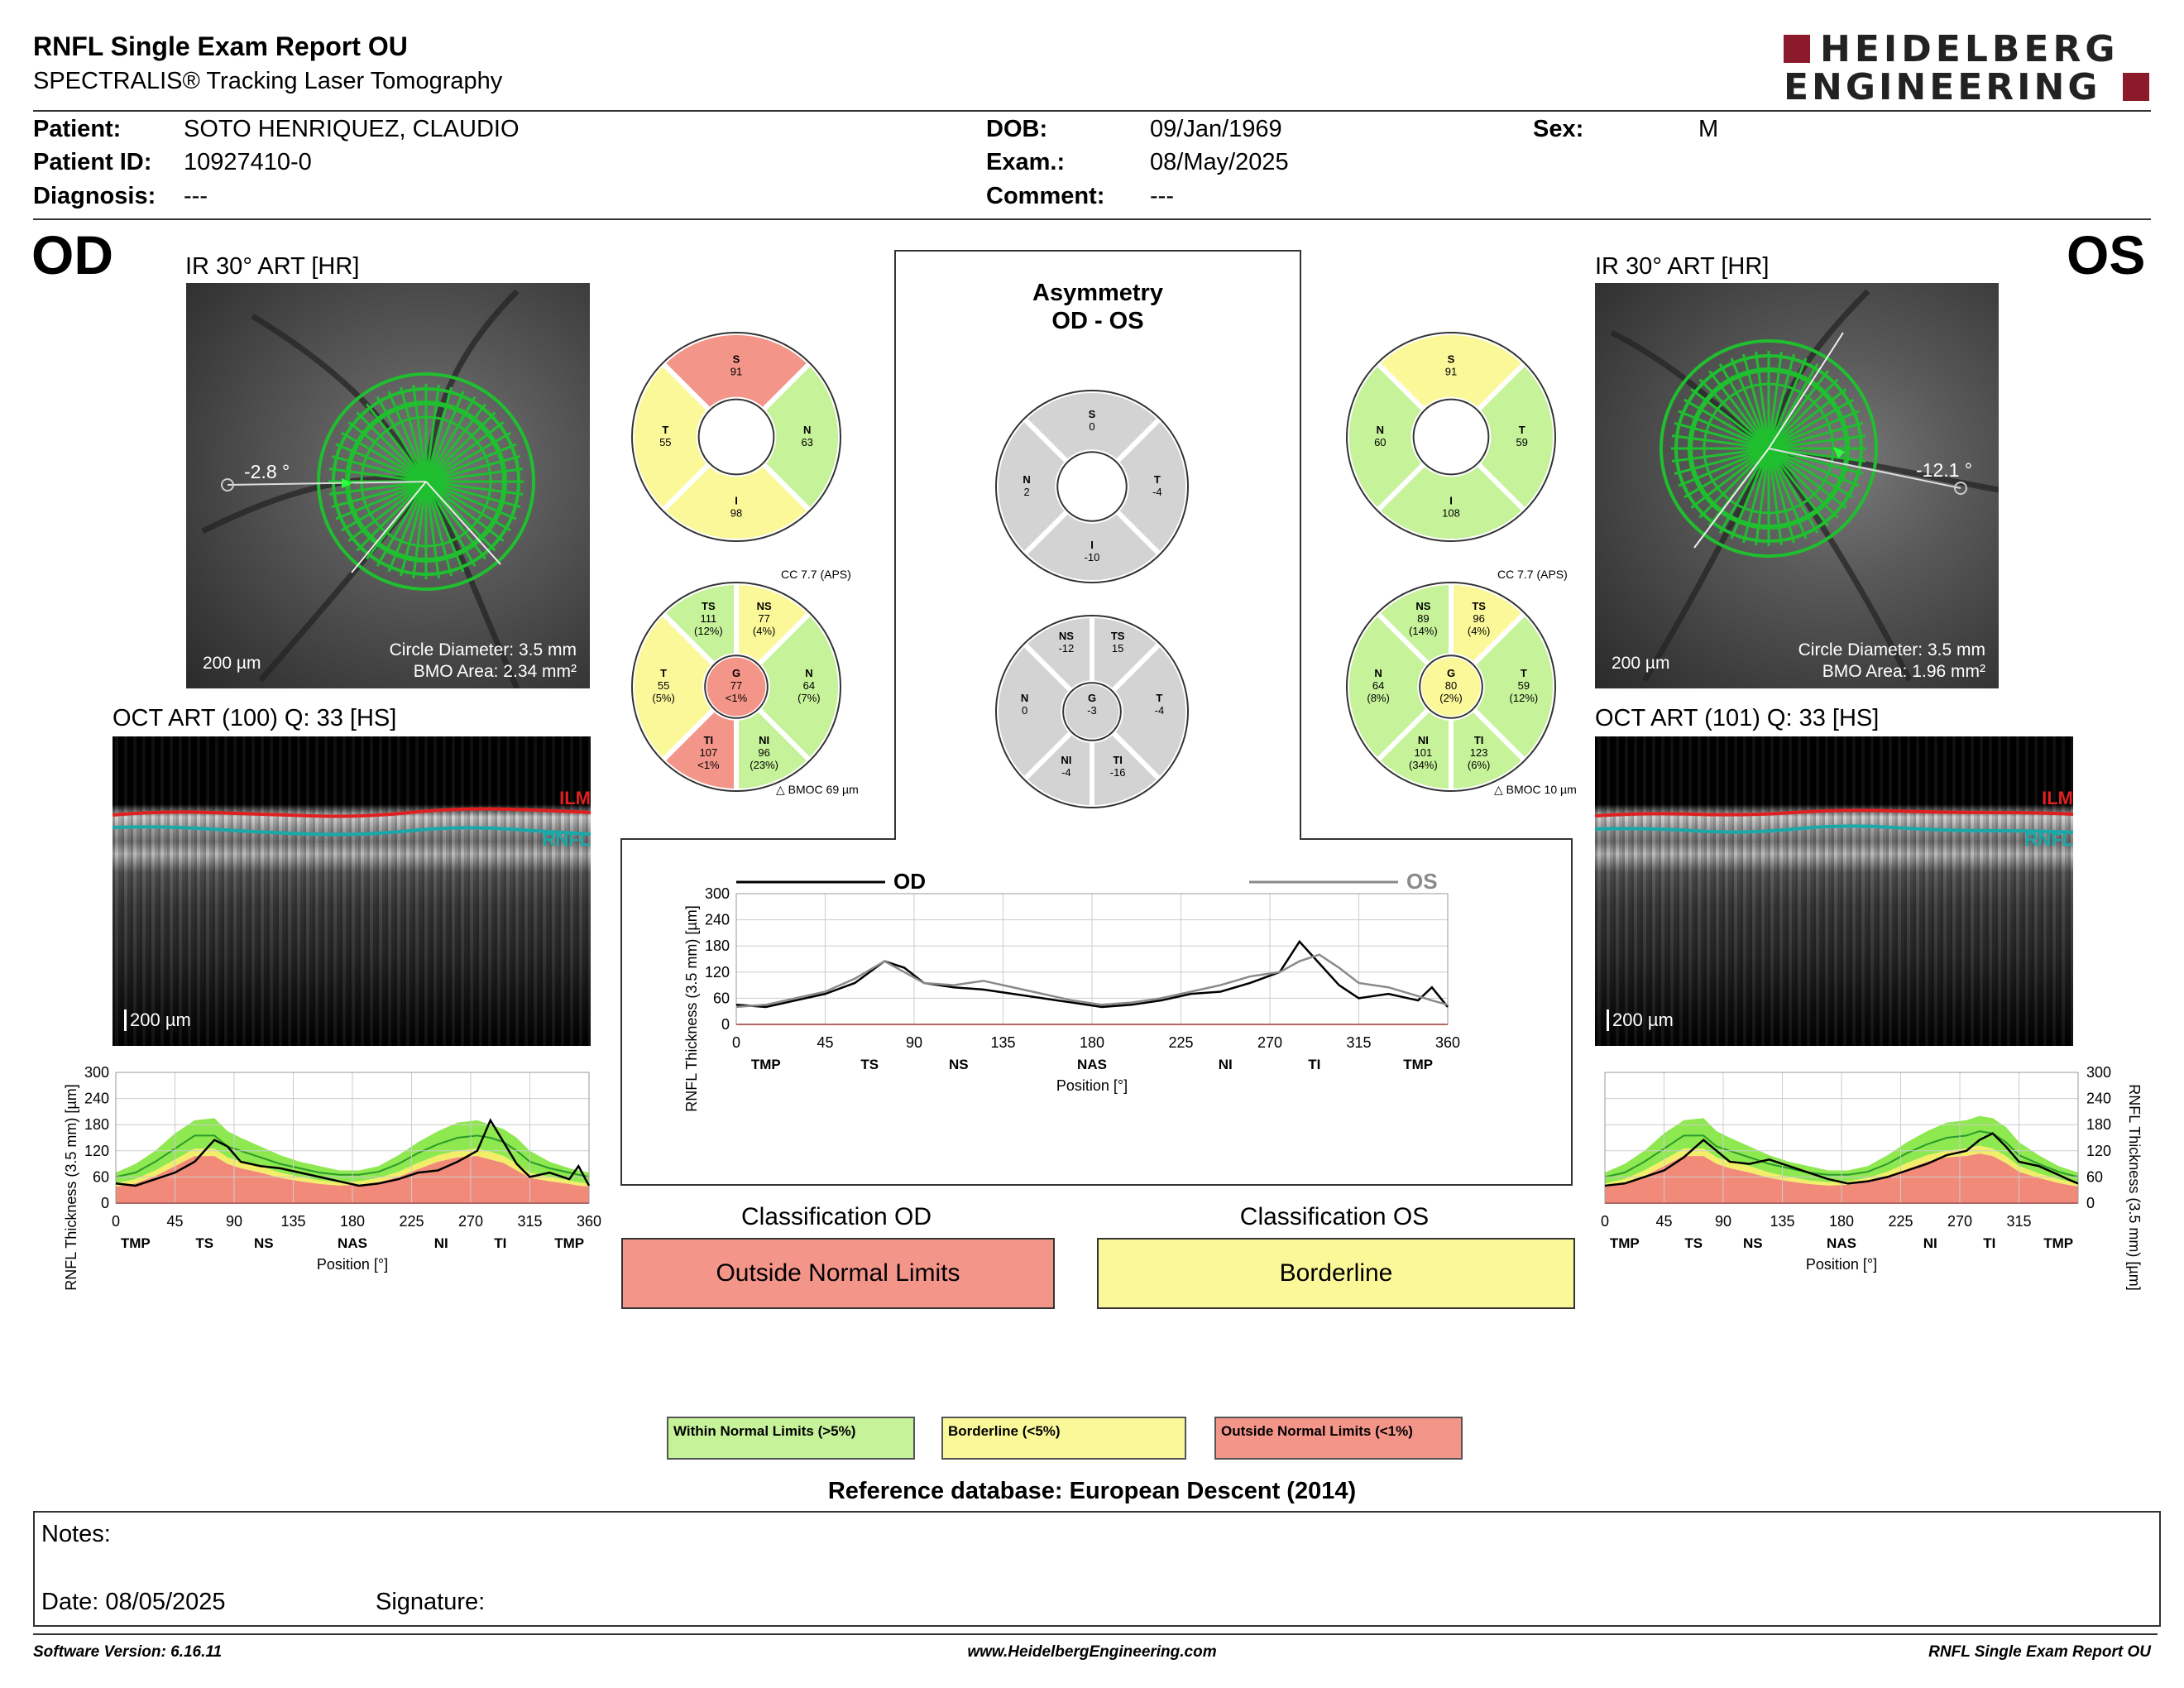 This screenshot has height=1688, width=2184. I want to click on sex-label: Sex:, so click(1558, 129).